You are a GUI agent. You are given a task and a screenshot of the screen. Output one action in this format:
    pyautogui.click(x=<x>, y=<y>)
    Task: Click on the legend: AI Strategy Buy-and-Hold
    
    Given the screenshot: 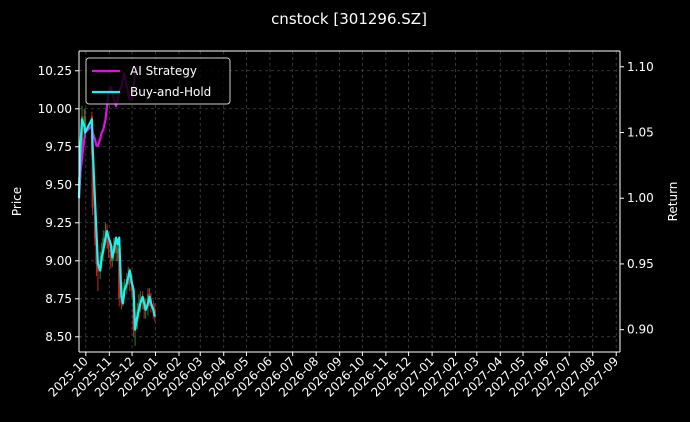 What is the action you would take?
    pyautogui.click(x=158, y=81)
    